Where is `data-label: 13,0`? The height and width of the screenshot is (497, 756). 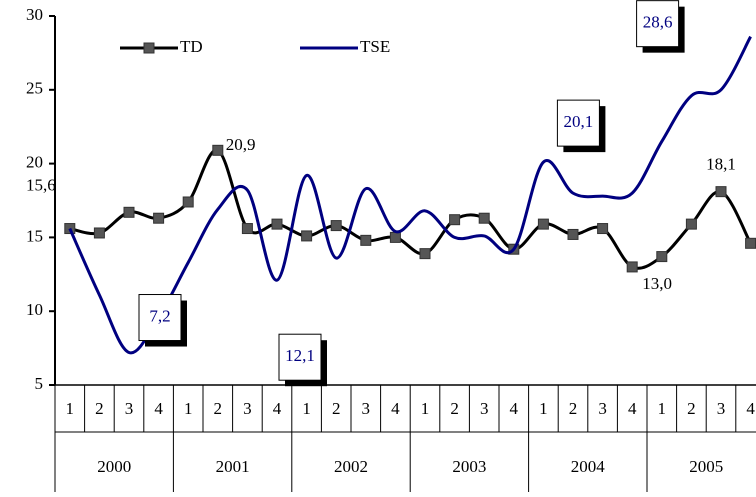
data-label: 13,0 is located at coordinates (657, 283).